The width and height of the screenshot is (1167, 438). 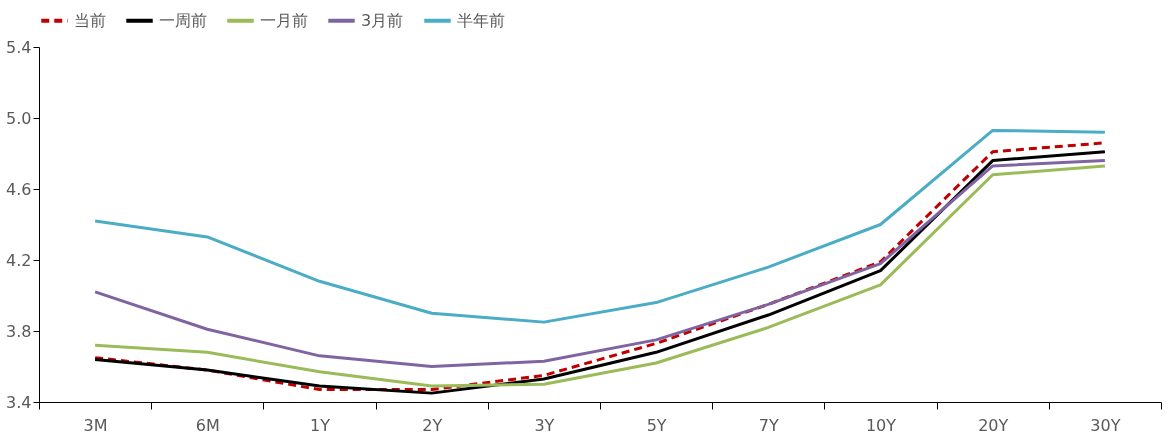 What do you see at coordinates (881, 425) in the screenshot?
I see `x-tick-label: 10Y` at bounding box center [881, 425].